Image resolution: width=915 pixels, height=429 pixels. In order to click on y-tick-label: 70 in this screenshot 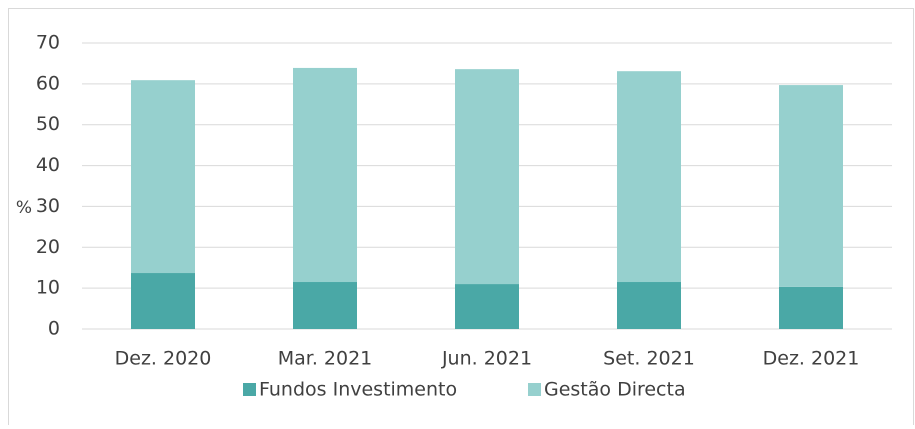, I will do `click(48, 43)`.